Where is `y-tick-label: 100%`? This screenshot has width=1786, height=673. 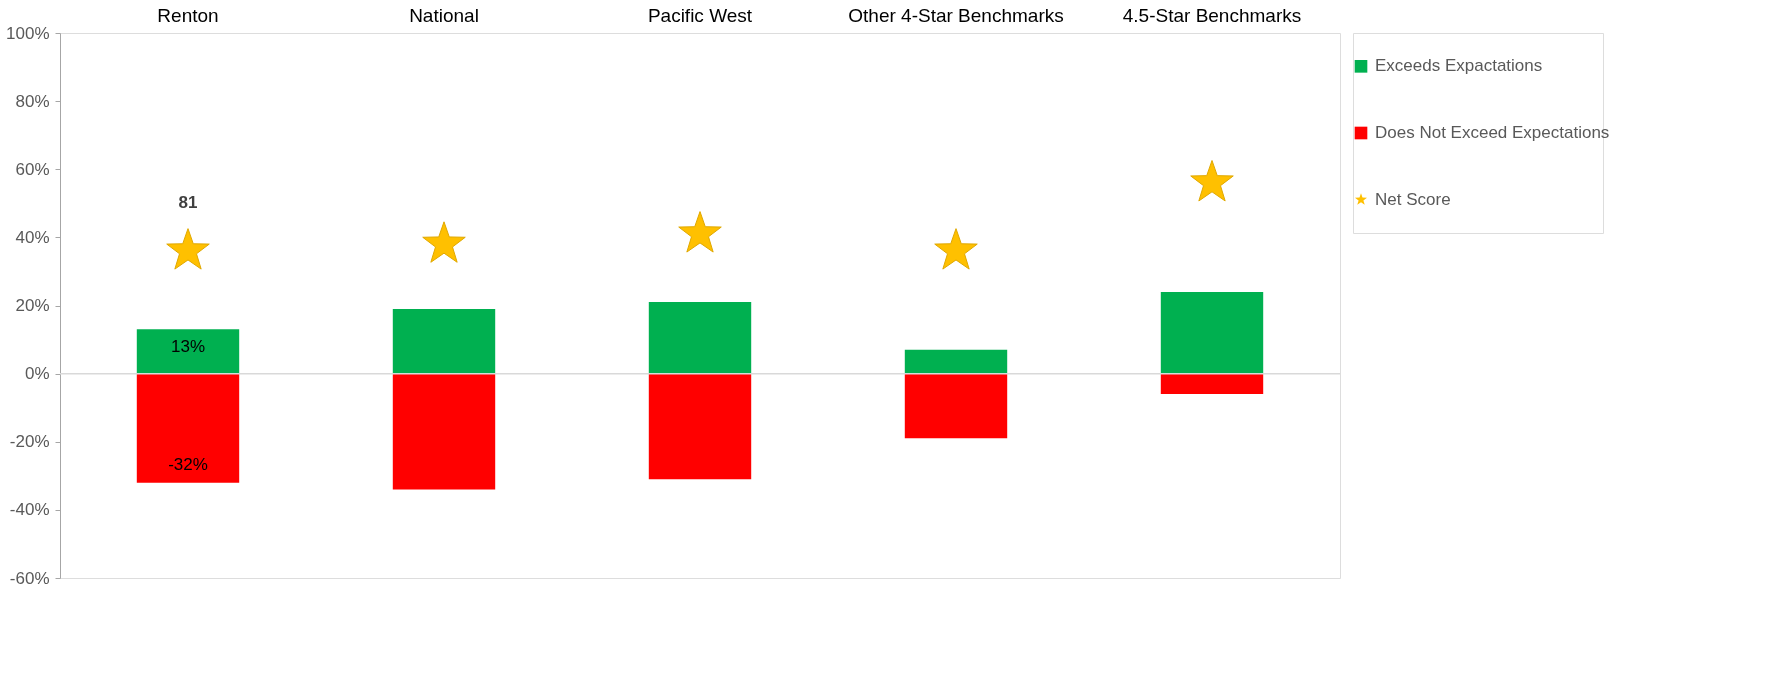 y-tick-label: 100% is located at coordinates (28, 33).